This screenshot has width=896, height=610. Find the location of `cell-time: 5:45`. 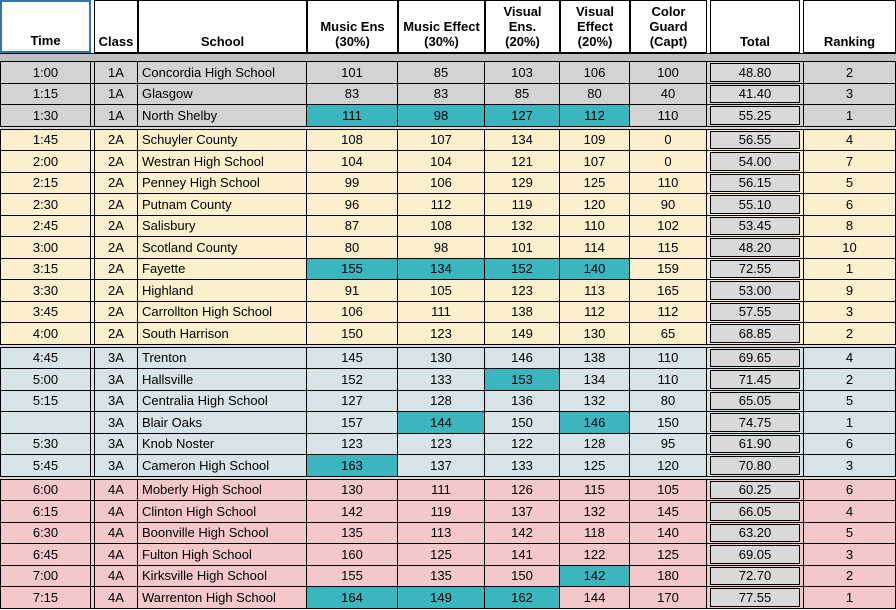

cell-time: 5:45 is located at coordinates (45, 465).